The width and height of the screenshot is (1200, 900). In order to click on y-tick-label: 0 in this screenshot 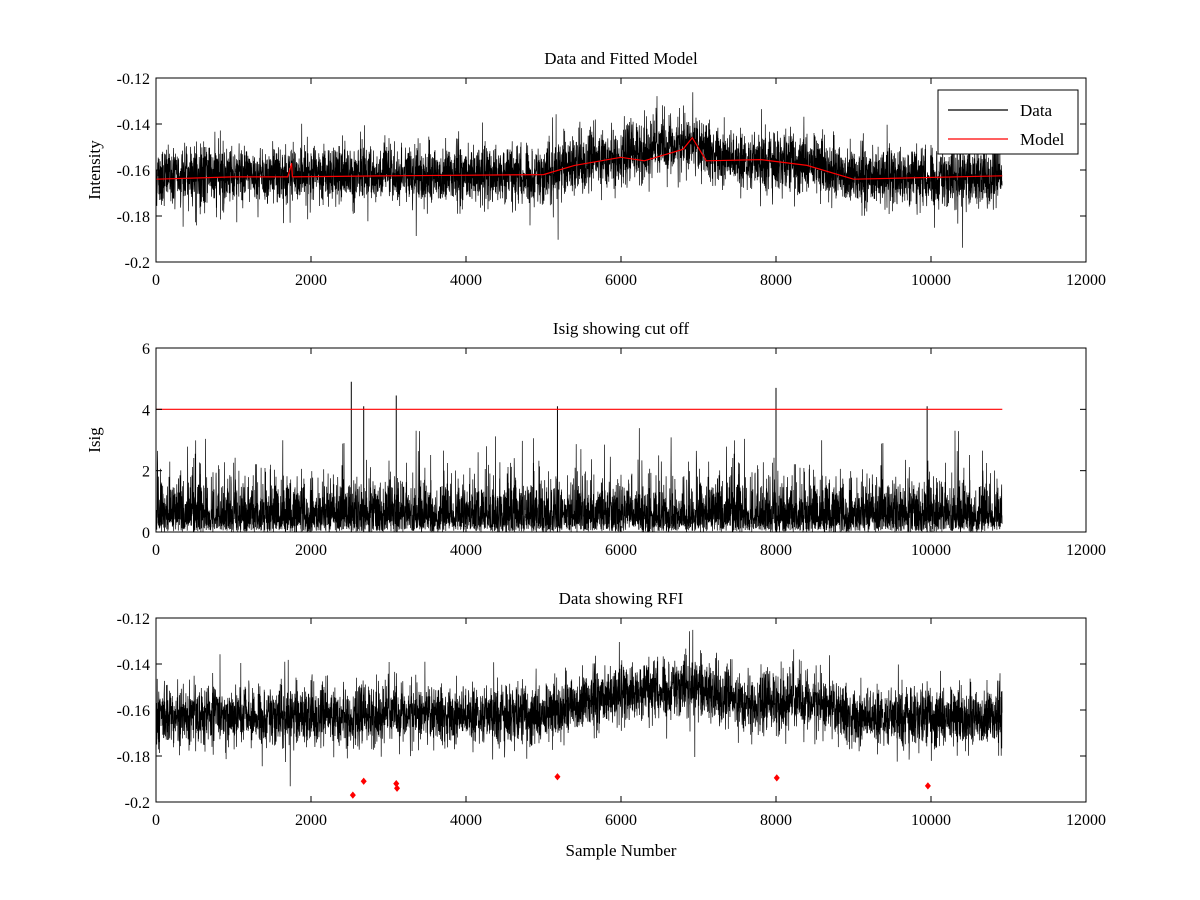, I will do `click(146, 533)`.